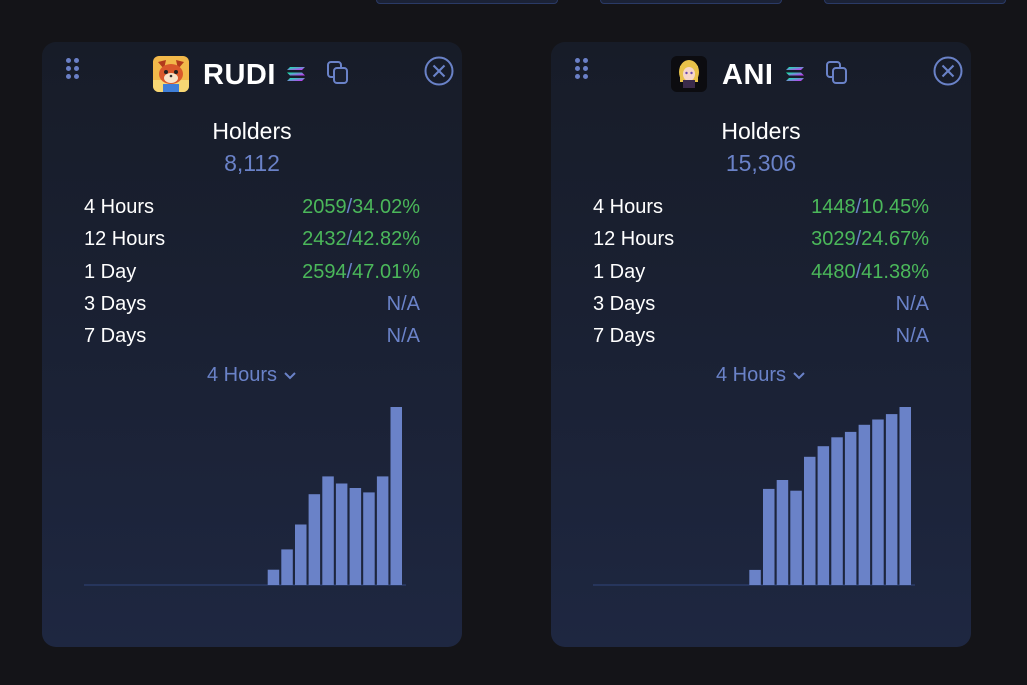 This screenshot has width=1027, height=685. I want to click on token-name: RUDI, so click(239, 75).